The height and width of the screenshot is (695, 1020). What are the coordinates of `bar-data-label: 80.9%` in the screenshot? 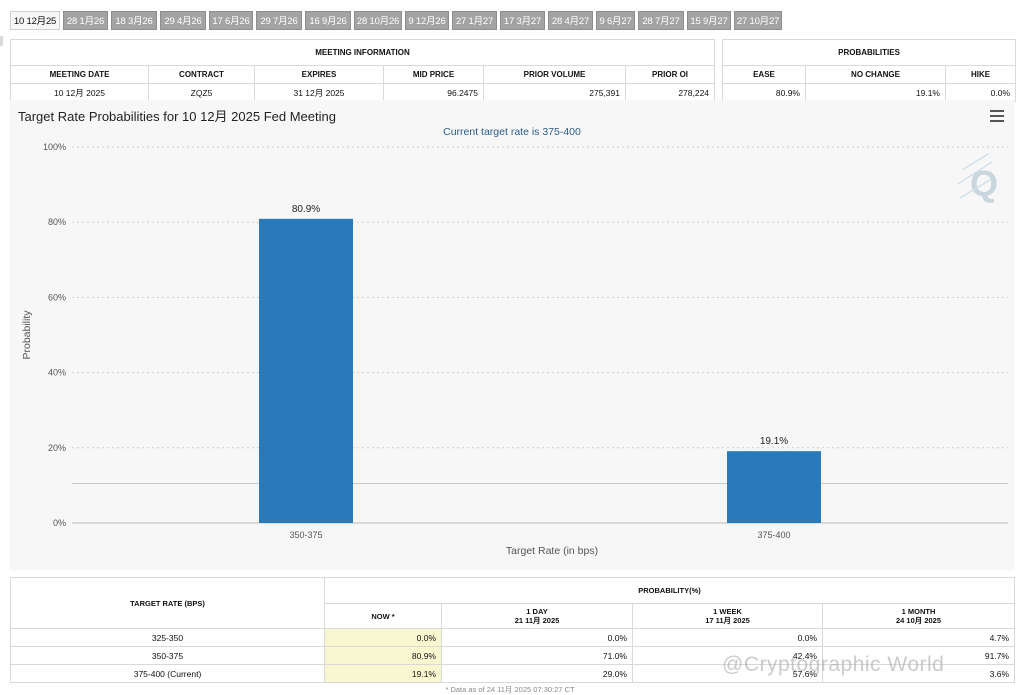 It's located at (306, 209).